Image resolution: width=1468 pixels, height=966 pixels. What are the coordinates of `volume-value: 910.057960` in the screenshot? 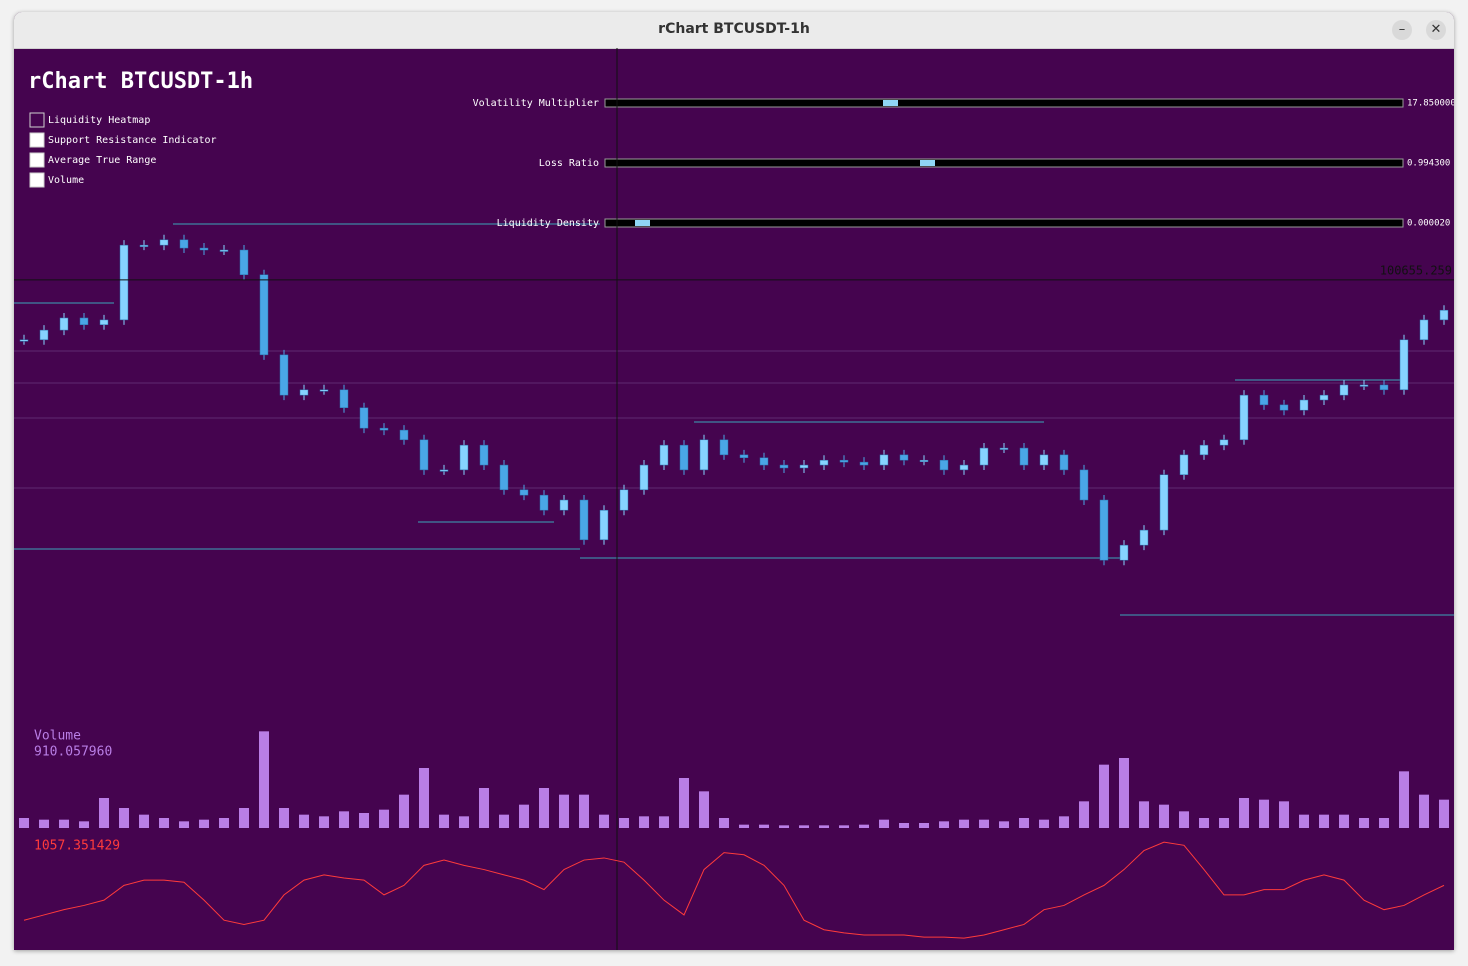 It's located at (73, 752).